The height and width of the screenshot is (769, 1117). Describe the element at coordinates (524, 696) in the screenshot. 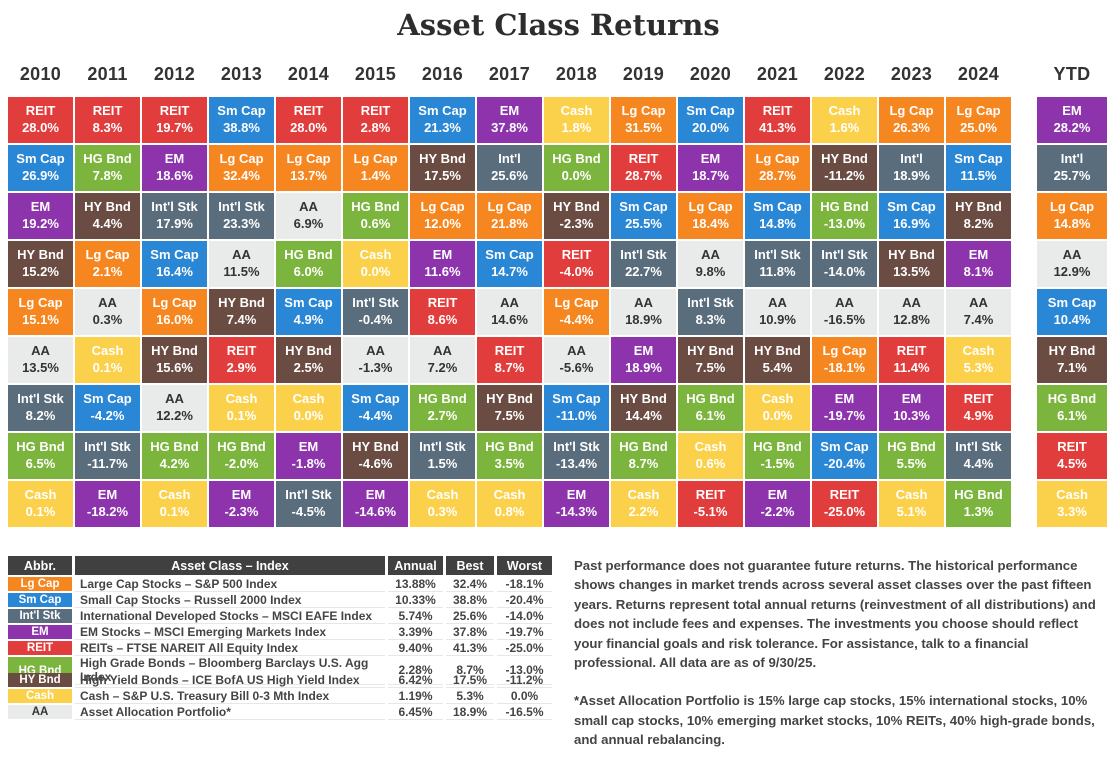

I see `worst-return: 0.0%` at that location.